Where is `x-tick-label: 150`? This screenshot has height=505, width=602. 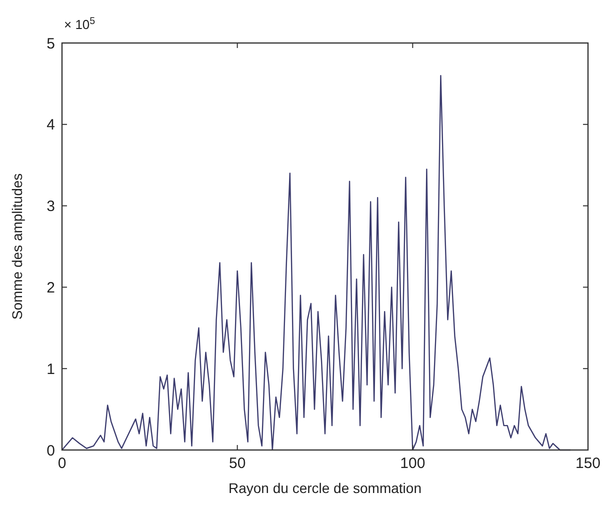 x-tick-label: 150 is located at coordinates (588, 463).